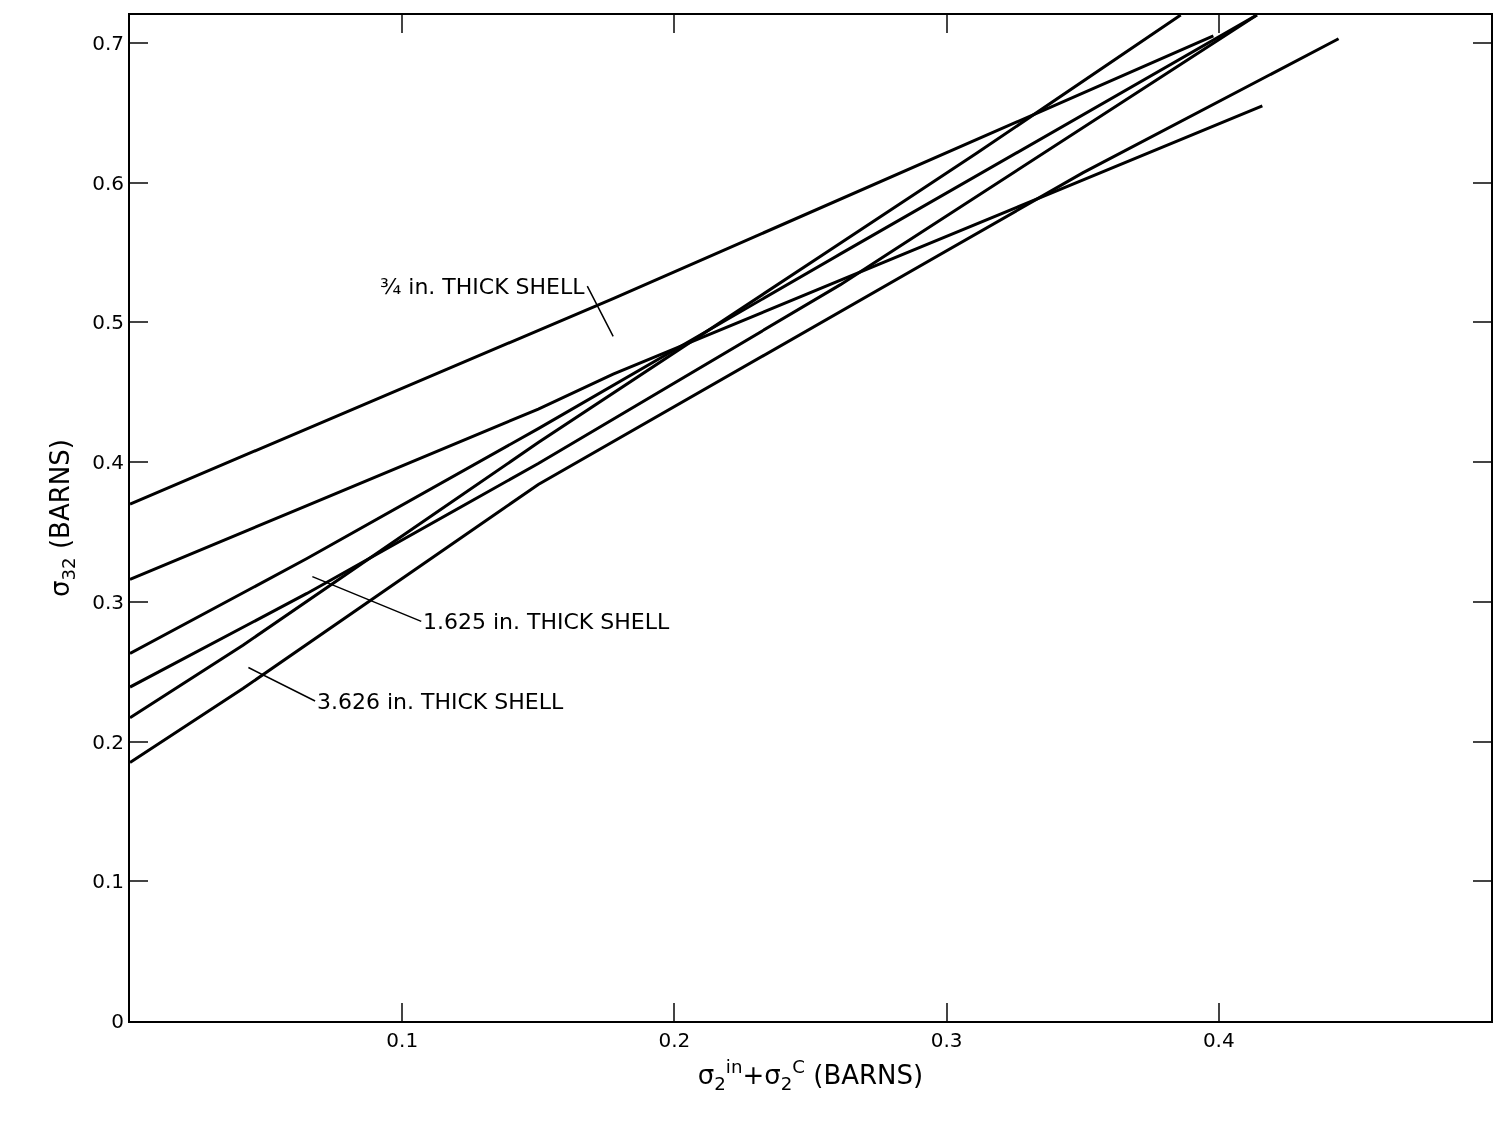 The image size is (1511, 1131). Describe the element at coordinates (1218, 1040) in the screenshot. I see `x-tick-label: 0.4` at that location.